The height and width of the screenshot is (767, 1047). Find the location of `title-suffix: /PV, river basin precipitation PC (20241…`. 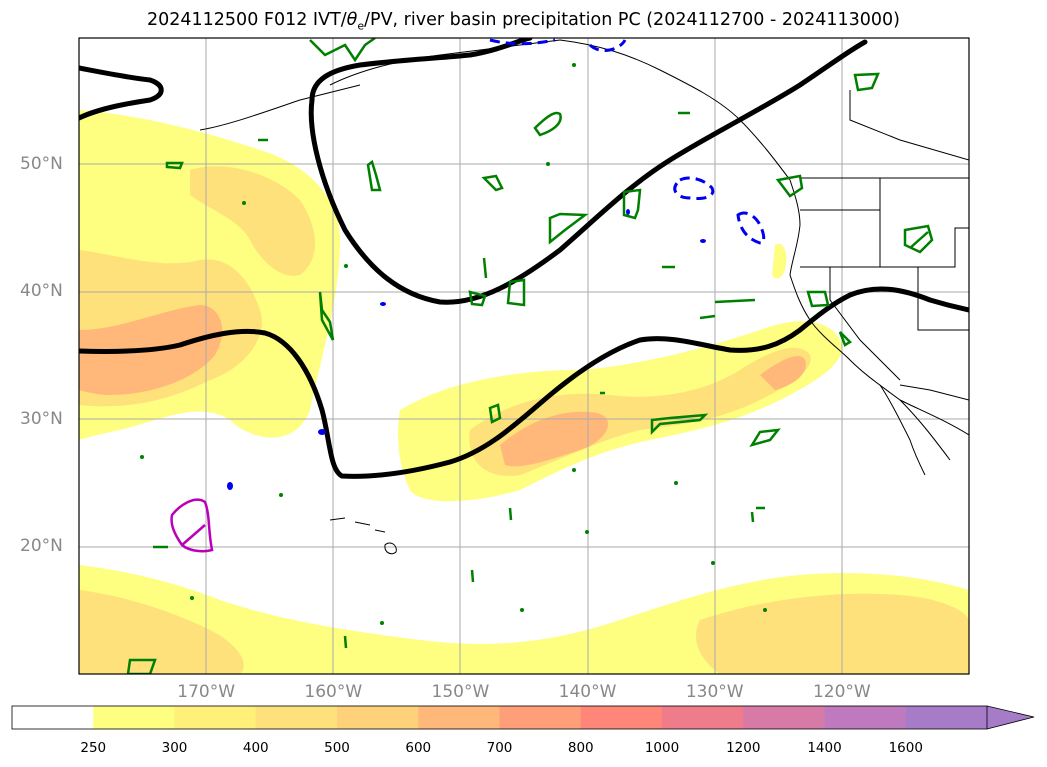

title-suffix: /PV, river basin precipitation PC (20241… is located at coordinates (632, 20).